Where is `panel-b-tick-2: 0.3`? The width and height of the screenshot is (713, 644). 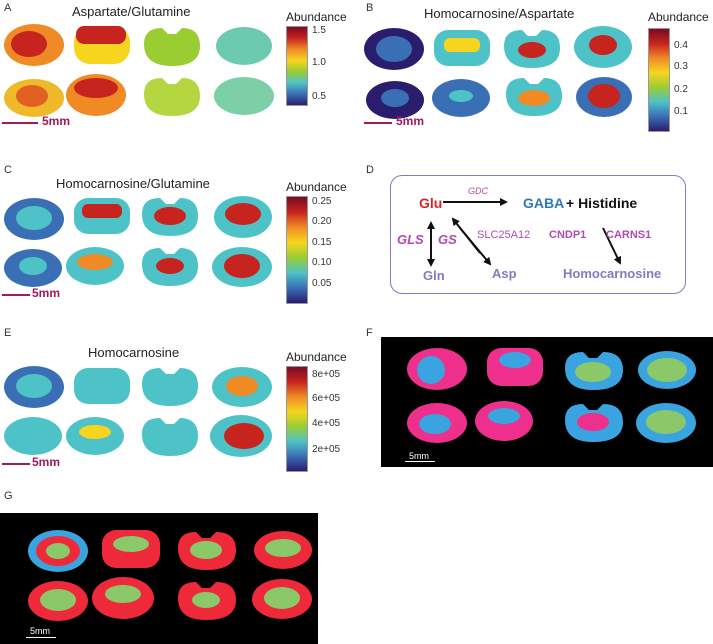 panel-b-tick-2: 0.3 is located at coordinates (681, 66).